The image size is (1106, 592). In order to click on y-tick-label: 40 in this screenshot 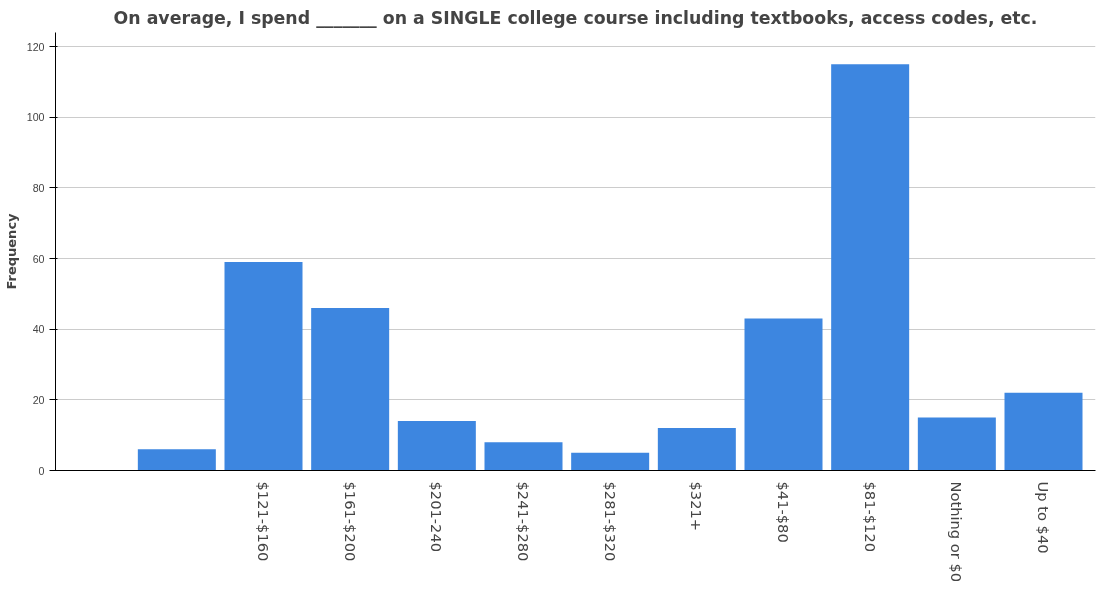, I will do `click(38, 329)`.